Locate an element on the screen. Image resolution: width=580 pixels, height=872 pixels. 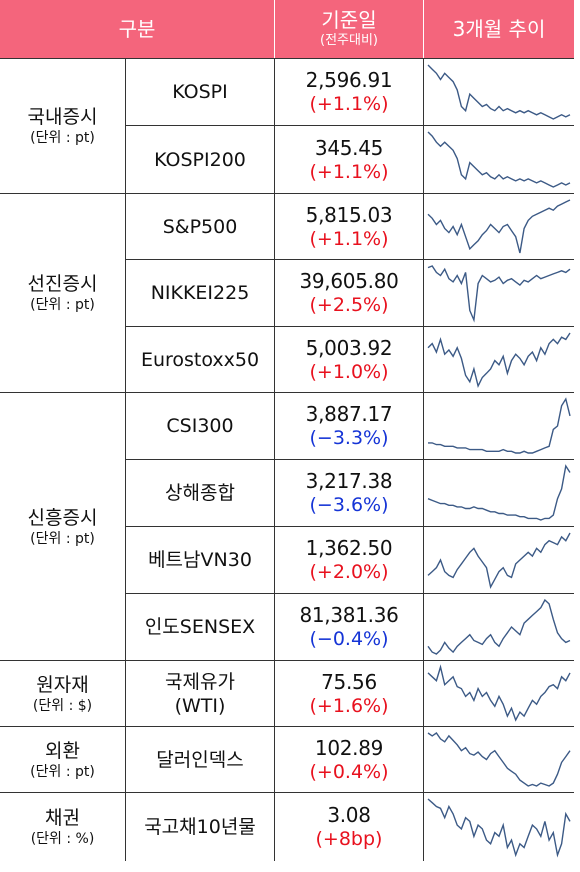
index-value: 81,381.36 is located at coordinates (349, 615).